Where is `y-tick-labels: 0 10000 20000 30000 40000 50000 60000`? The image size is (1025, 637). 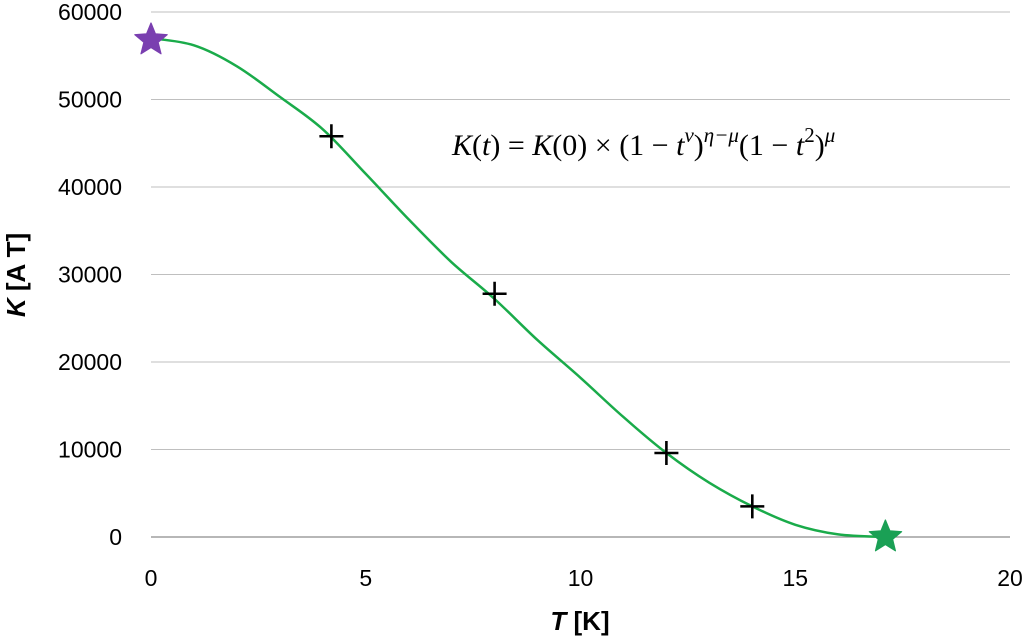
y-tick-labels: 0 10000 20000 30000 40000 50000 60000 is located at coordinates (90, 275).